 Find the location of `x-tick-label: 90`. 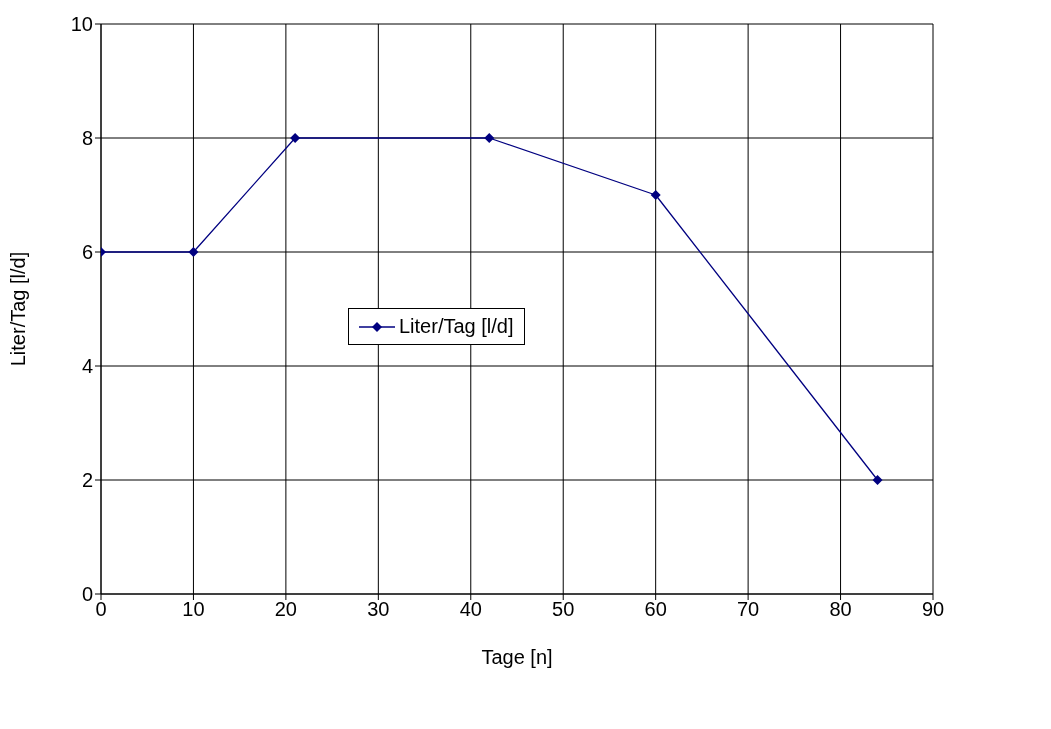

x-tick-label: 90 is located at coordinates (933, 609).